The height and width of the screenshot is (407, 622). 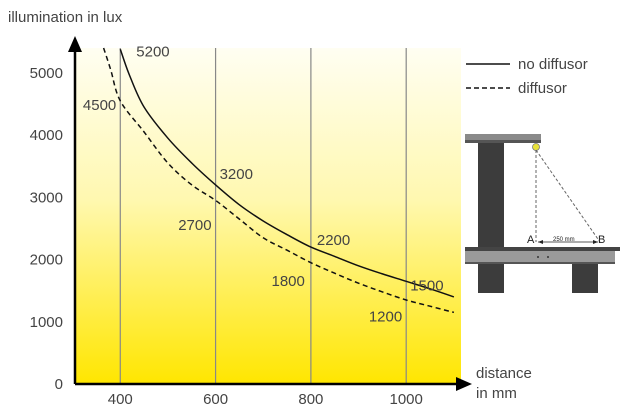 I want to click on lamp-diagram: A B 250 mm, so click(x=542, y=213).